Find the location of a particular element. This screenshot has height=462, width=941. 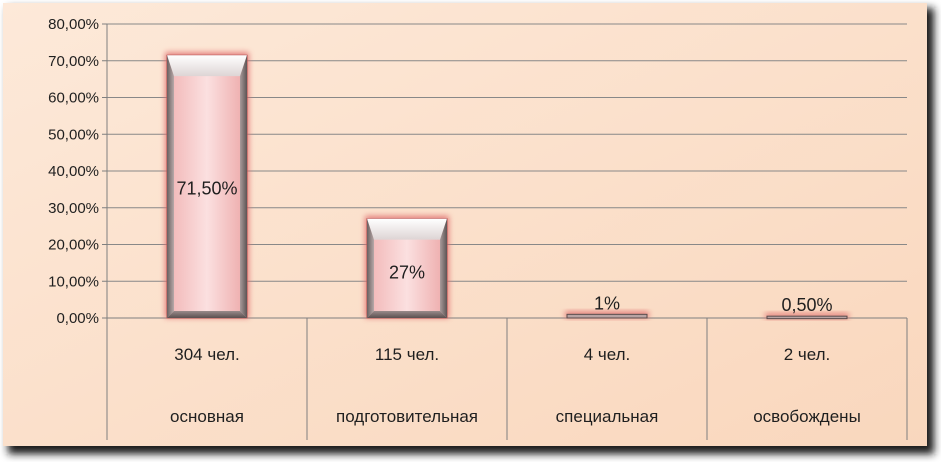

y-tick-label: 50,00% is located at coordinates (73, 134).